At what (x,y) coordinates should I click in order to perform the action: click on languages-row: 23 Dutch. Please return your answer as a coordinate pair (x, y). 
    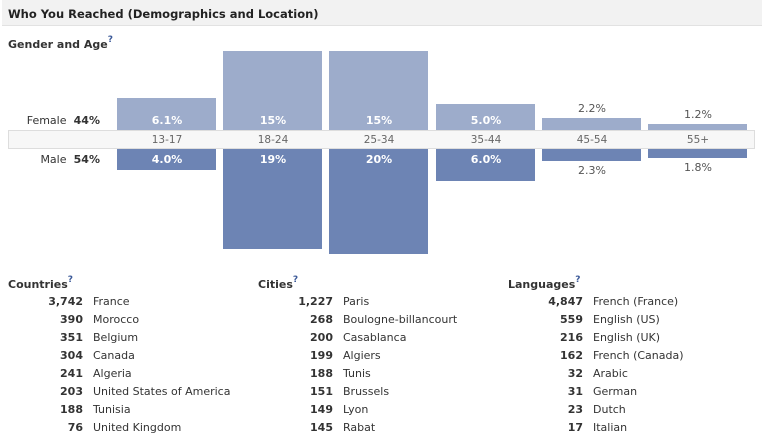
    Looking at the image, I should click on (623, 412).